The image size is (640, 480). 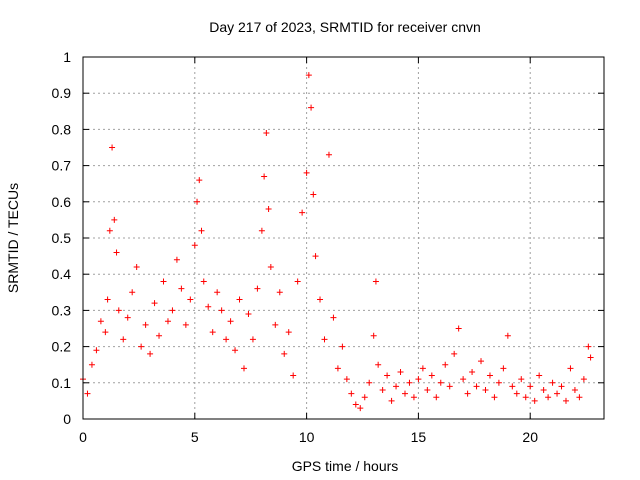 I want to click on y-tick-label: 0.2, so click(x=62, y=347).